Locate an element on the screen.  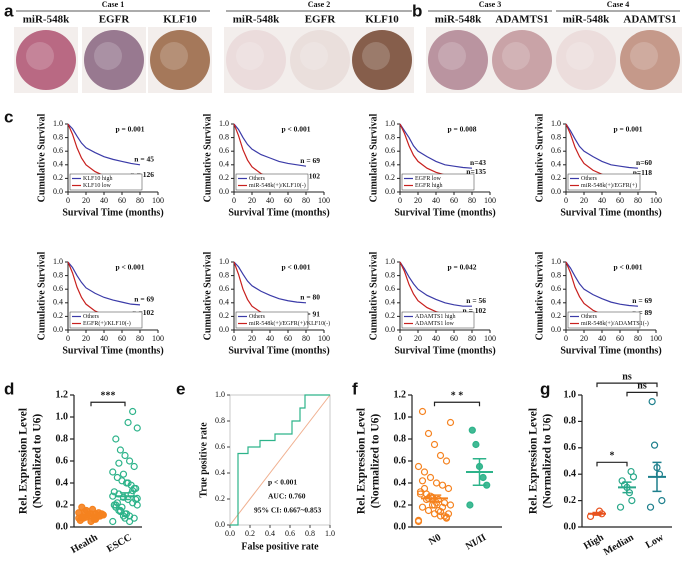
n-label: n=118 is located at coordinates (643, 172).